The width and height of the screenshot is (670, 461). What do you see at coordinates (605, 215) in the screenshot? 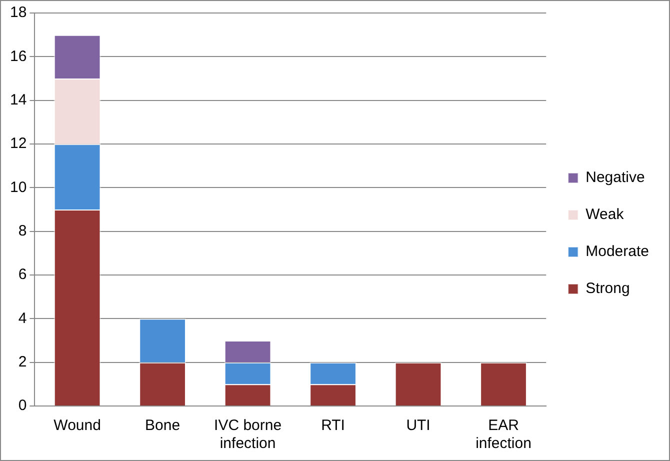
I see `legend-label: Weak` at bounding box center [605, 215].